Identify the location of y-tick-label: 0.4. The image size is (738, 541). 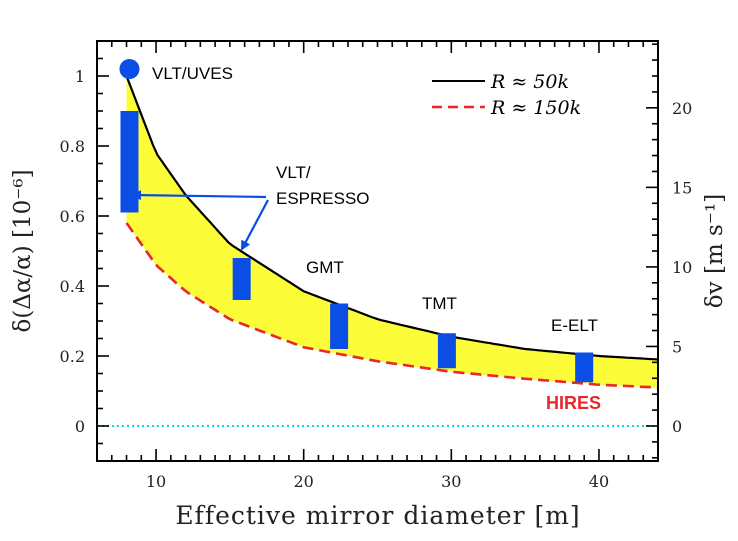
(72, 286).